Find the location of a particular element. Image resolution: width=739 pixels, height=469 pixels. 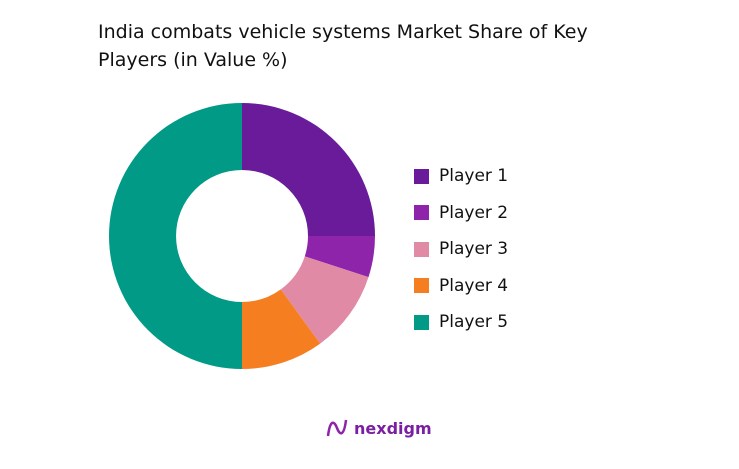

nexdigm-logo-icon is located at coordinates (337, 428).